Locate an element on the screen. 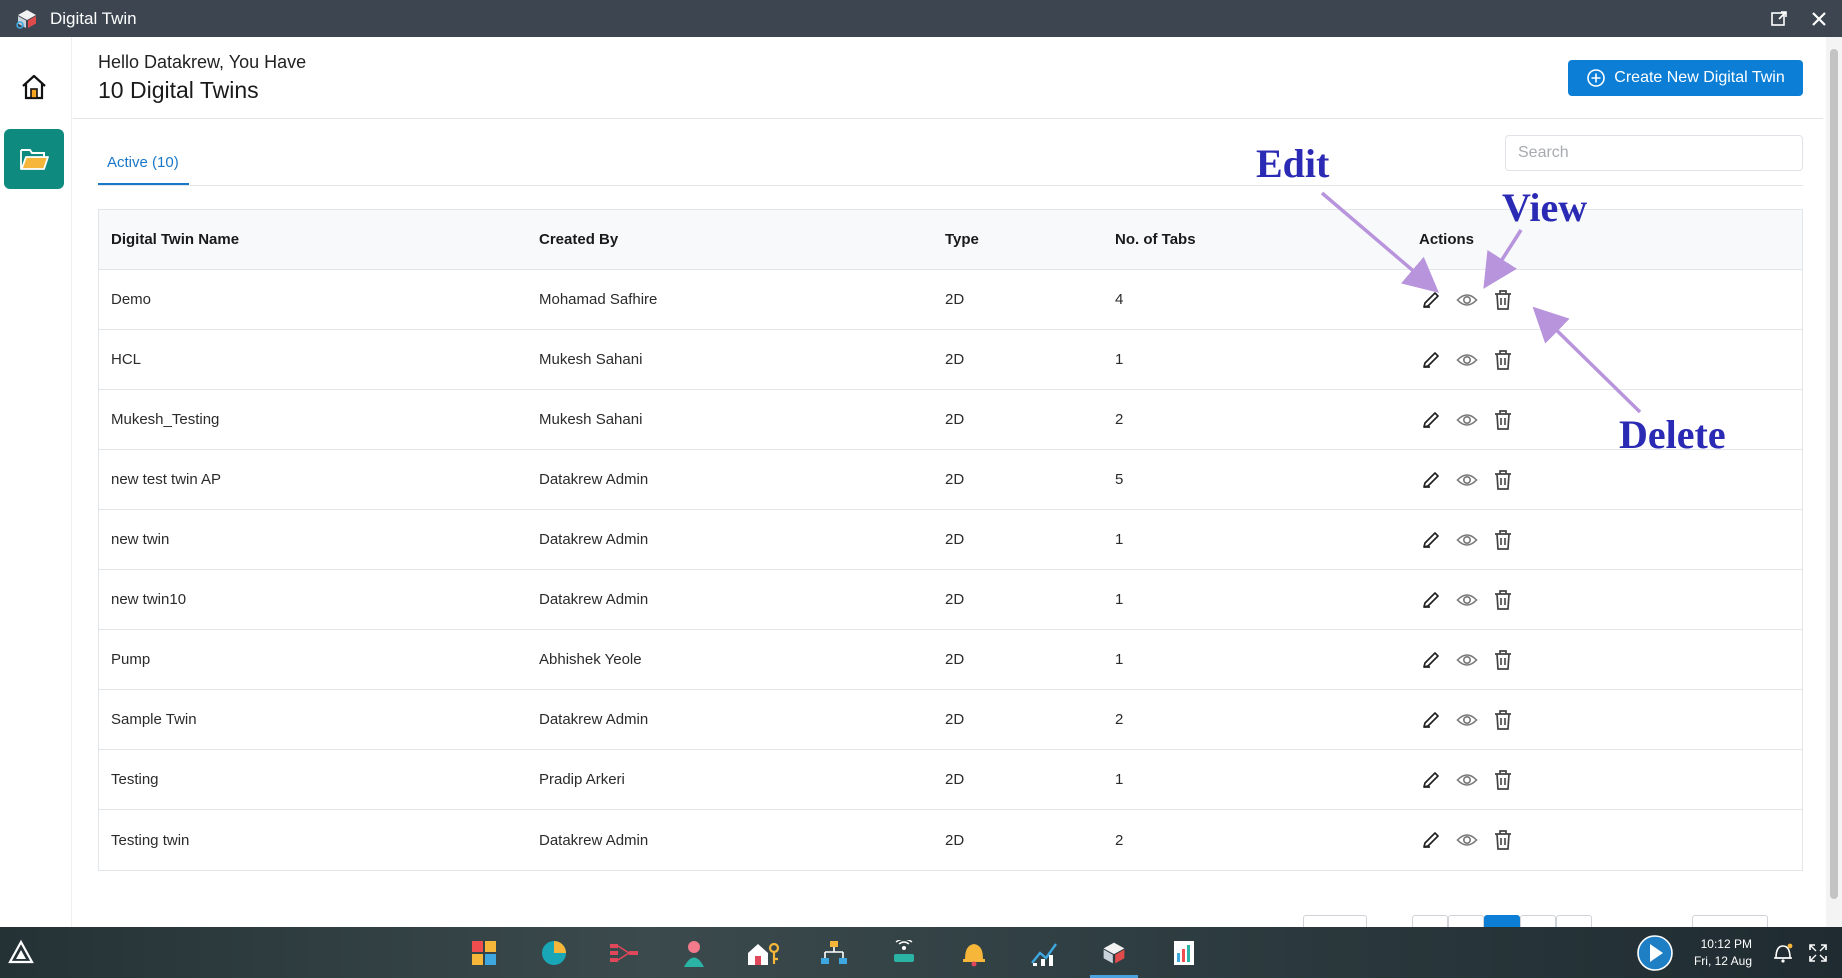  app-logo-icon is located at coordinates (1655, 953).